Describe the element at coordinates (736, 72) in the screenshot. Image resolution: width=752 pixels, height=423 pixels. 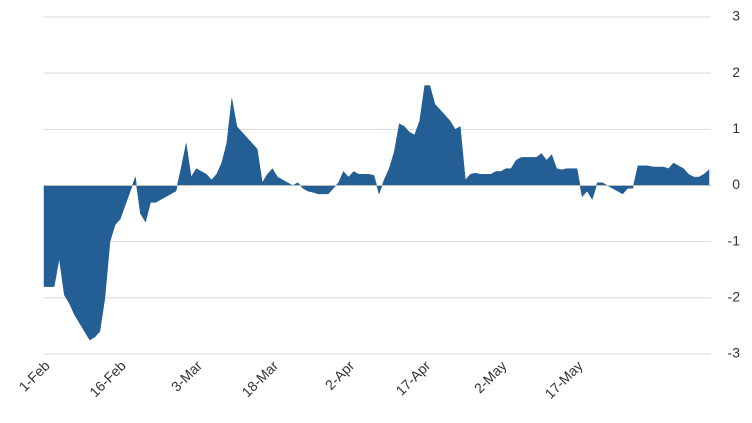
I see `y-tick-label: 2` at that location.